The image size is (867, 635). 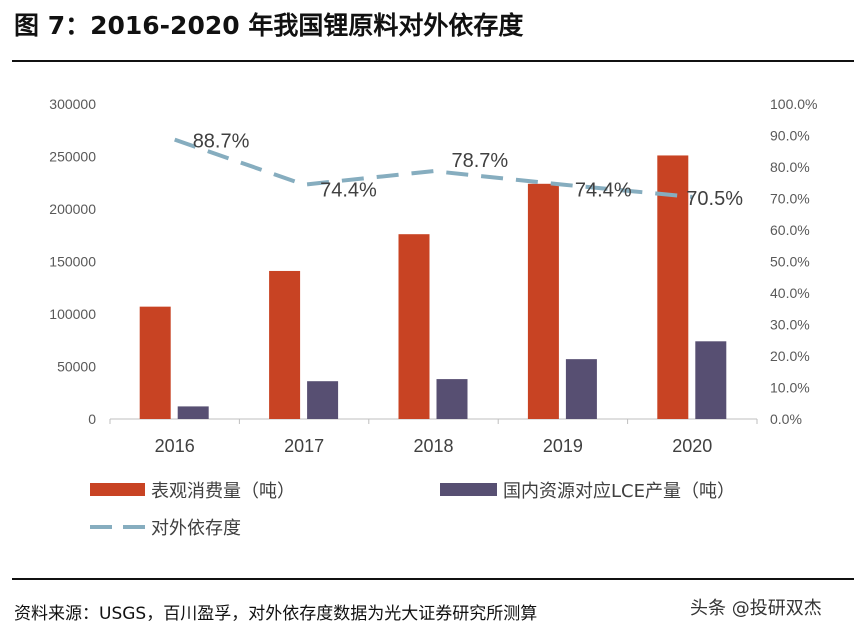 I want to click on right-axis-tick: 90.0%, so click(x=790, y=136).